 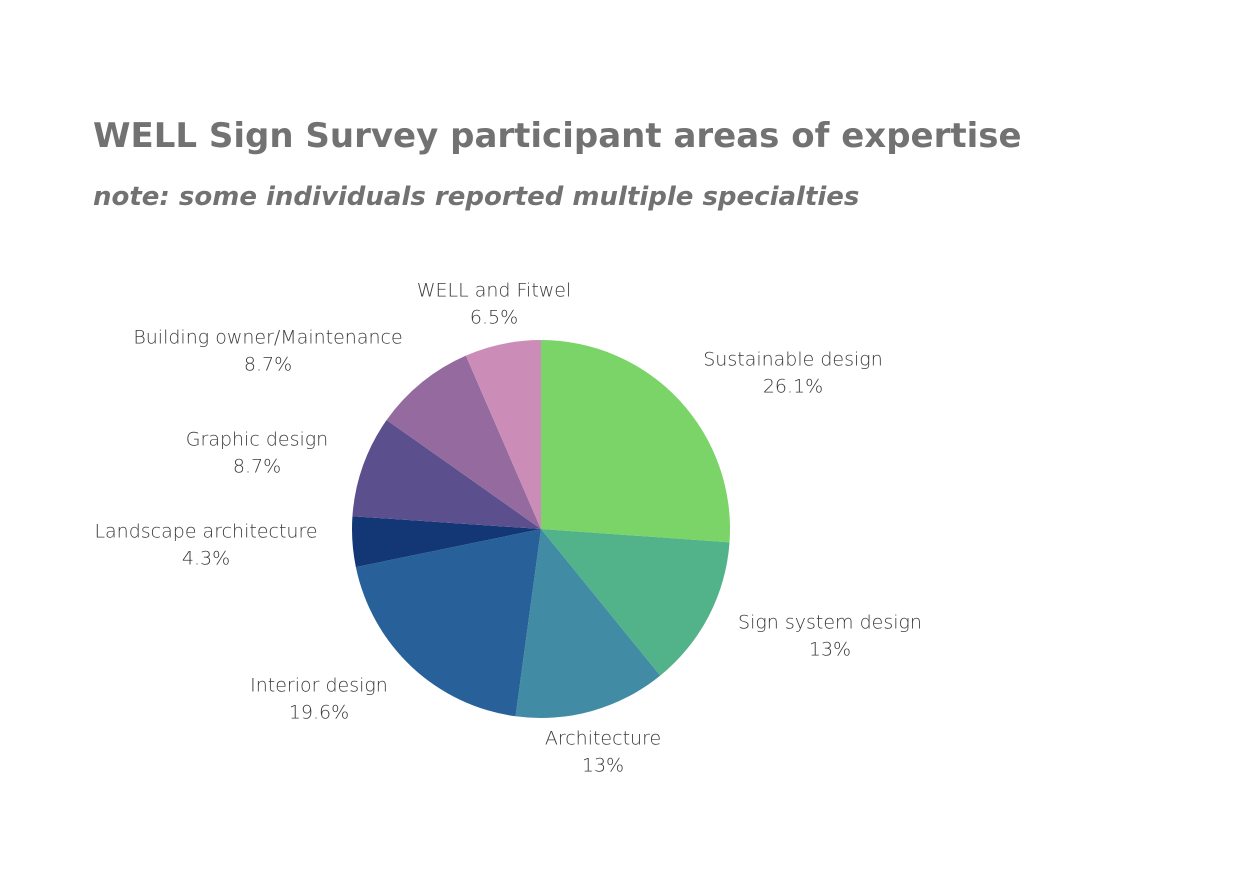 I want to click on slice-value-label: 4.3%, so click(x=206, y=559).